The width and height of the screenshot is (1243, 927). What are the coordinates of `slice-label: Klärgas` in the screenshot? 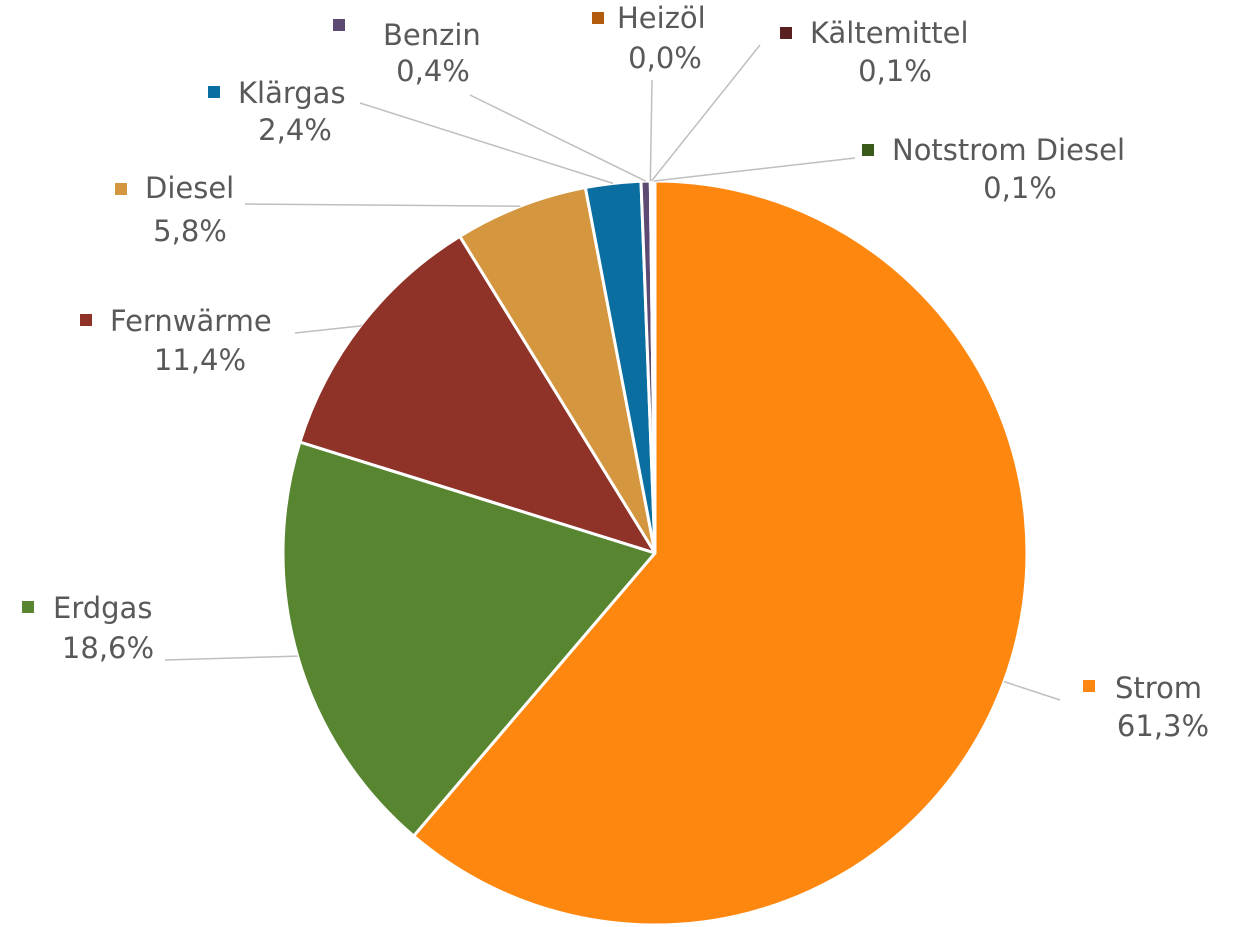 It's located at (292, 93).